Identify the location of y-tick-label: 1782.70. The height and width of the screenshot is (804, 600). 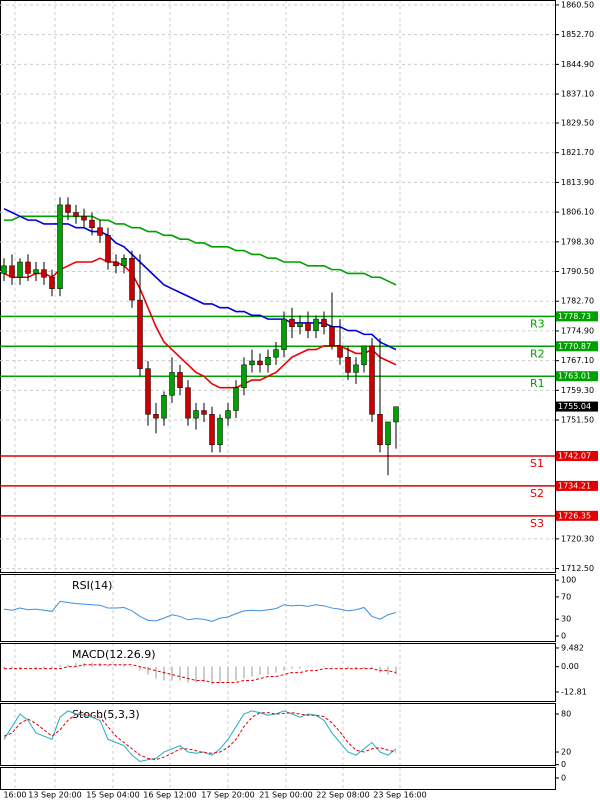
(577, 301).